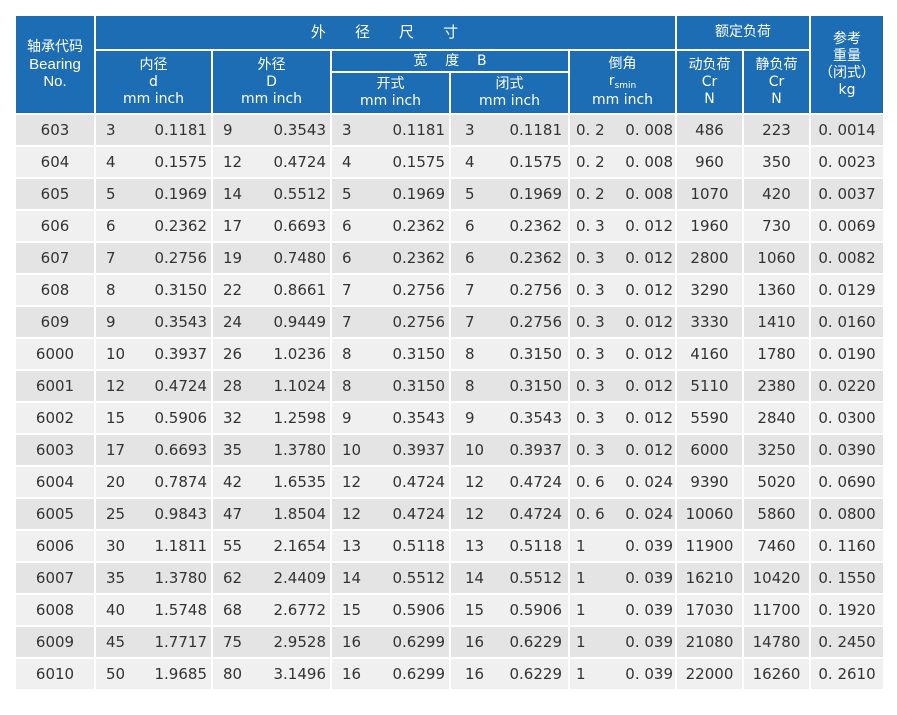 The height and width of the screenshot is (715, 897). I want to click on cell-static-load: 1060, so click(776, 258).